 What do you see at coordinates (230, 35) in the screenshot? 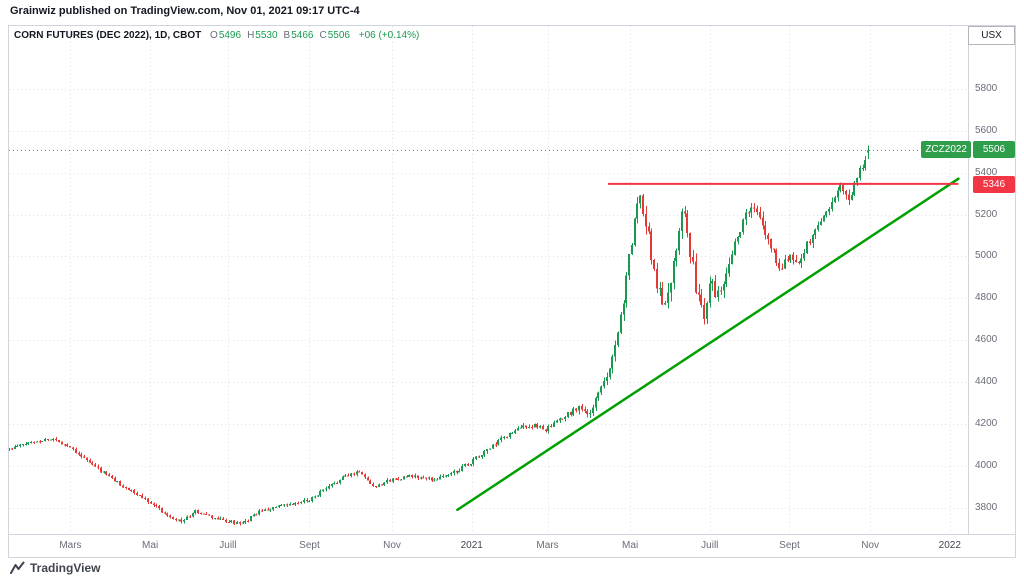
I see `ohlc-value: 5496` at bounding box center [230, 35].